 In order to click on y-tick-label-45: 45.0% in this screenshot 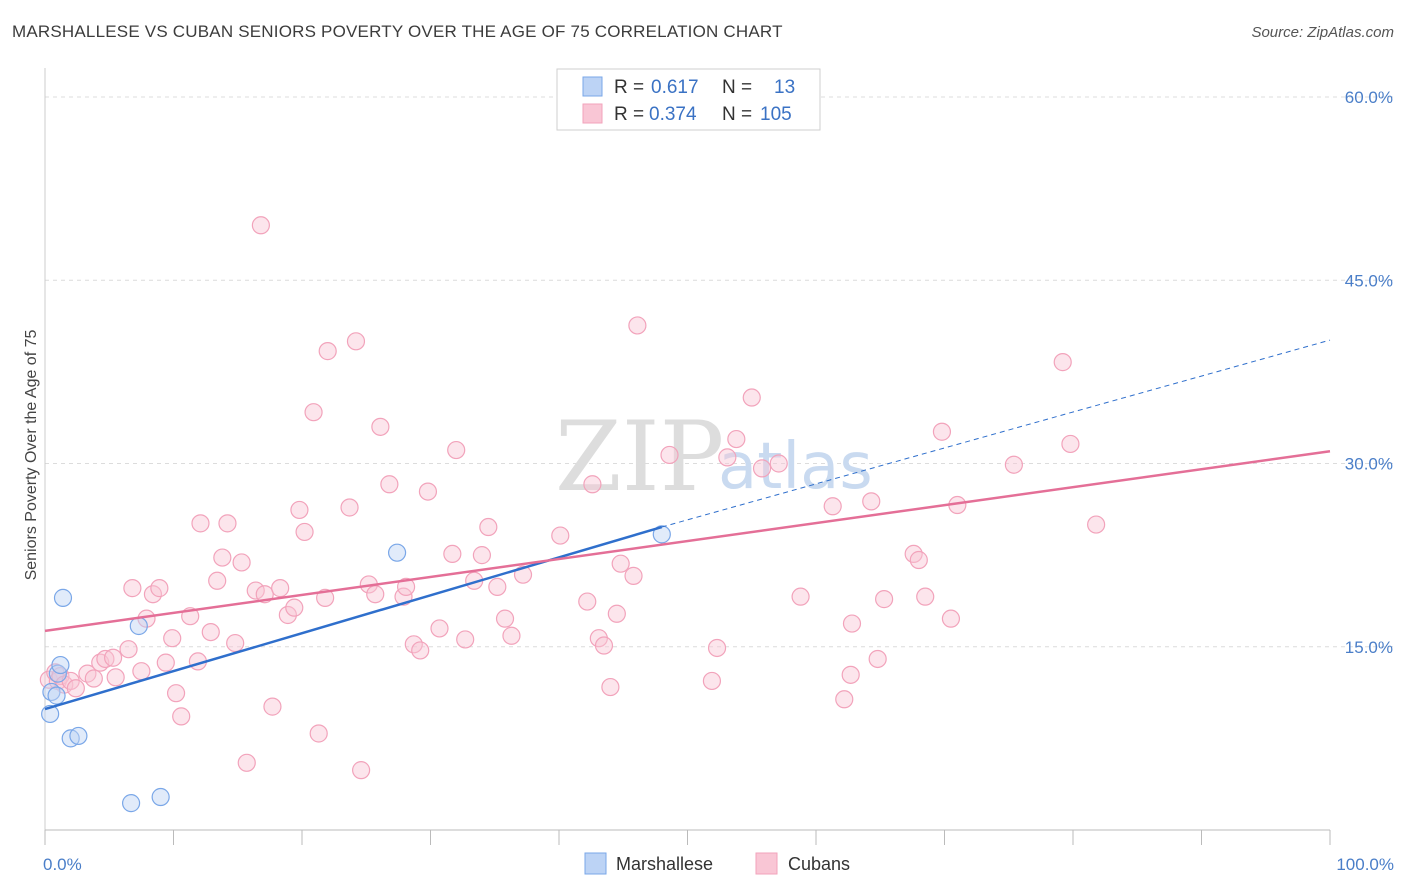, I will do `click(1369, 280)`.